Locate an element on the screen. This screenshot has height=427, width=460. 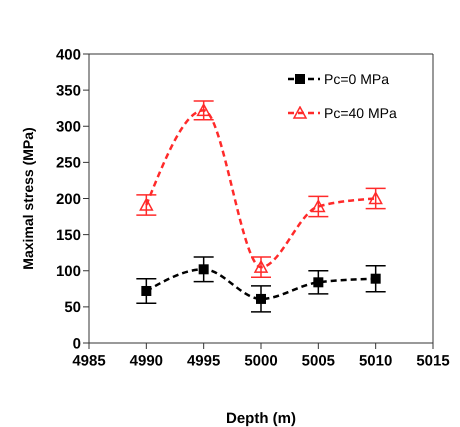
x-tick-label: 4990 is located at coordinates (147, 361).